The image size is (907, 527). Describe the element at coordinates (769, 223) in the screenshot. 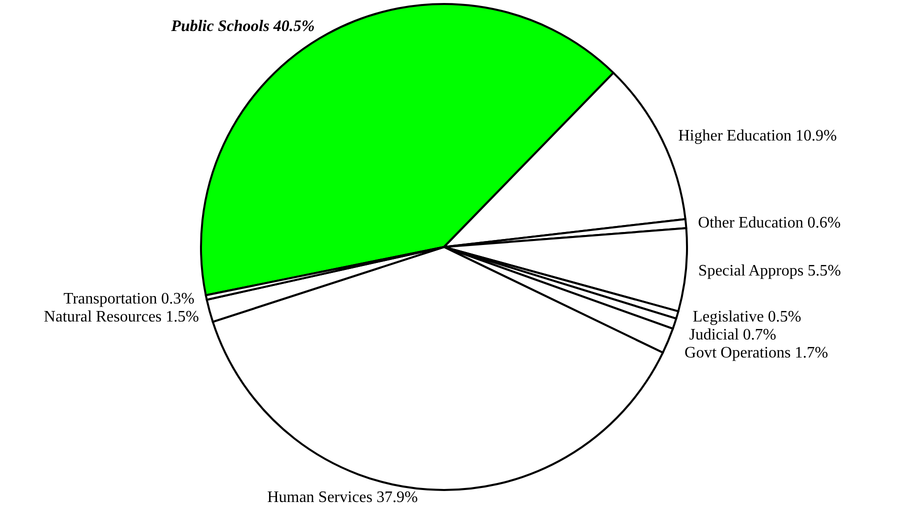

I see `slice-label: Other Education 0.6%` at that location.